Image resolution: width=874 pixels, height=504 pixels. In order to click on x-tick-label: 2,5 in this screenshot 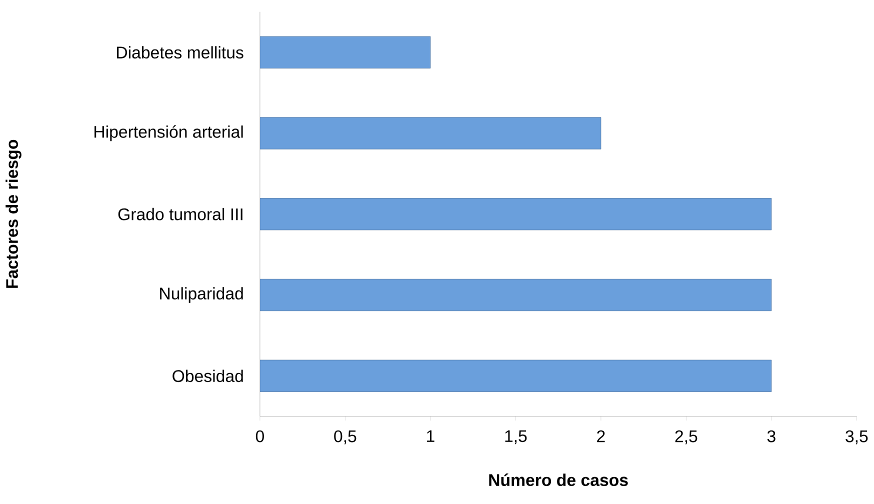, I will do `click(686, 437)`.